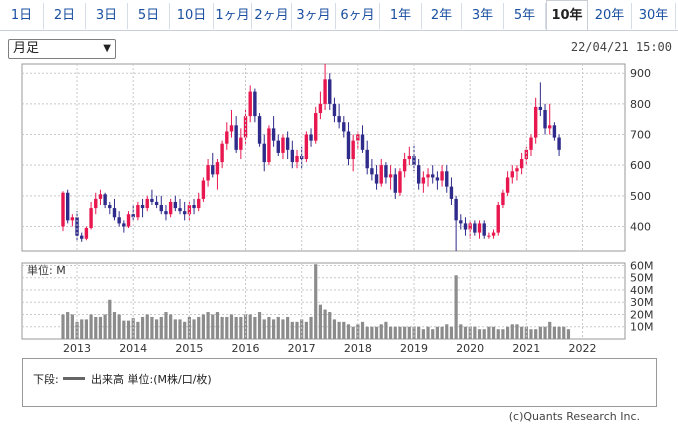  What do you see at coordinates (151, 379) in the screenshot?
I see `legend-volume-text: 出来高 単位:(M株/口/枚)` at bounding box center [151, 379].